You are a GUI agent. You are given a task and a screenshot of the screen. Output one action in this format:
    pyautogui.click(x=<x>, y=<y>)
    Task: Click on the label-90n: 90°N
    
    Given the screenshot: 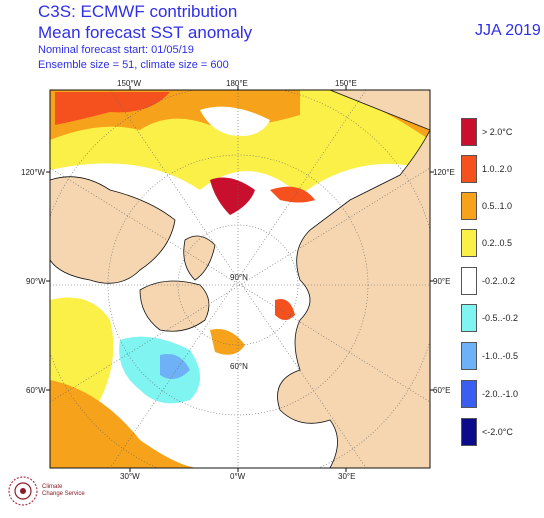 What is the action you would take?
    pyautogui.click(x=239, y=277)
    